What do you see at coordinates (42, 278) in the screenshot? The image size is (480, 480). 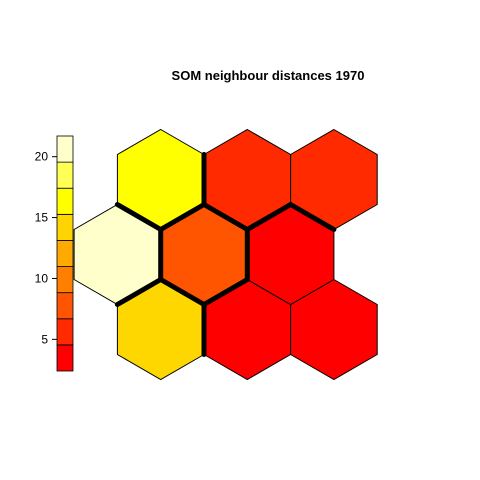 I see `colorbar-tick-label: 10` at bounding box center [42, 278].